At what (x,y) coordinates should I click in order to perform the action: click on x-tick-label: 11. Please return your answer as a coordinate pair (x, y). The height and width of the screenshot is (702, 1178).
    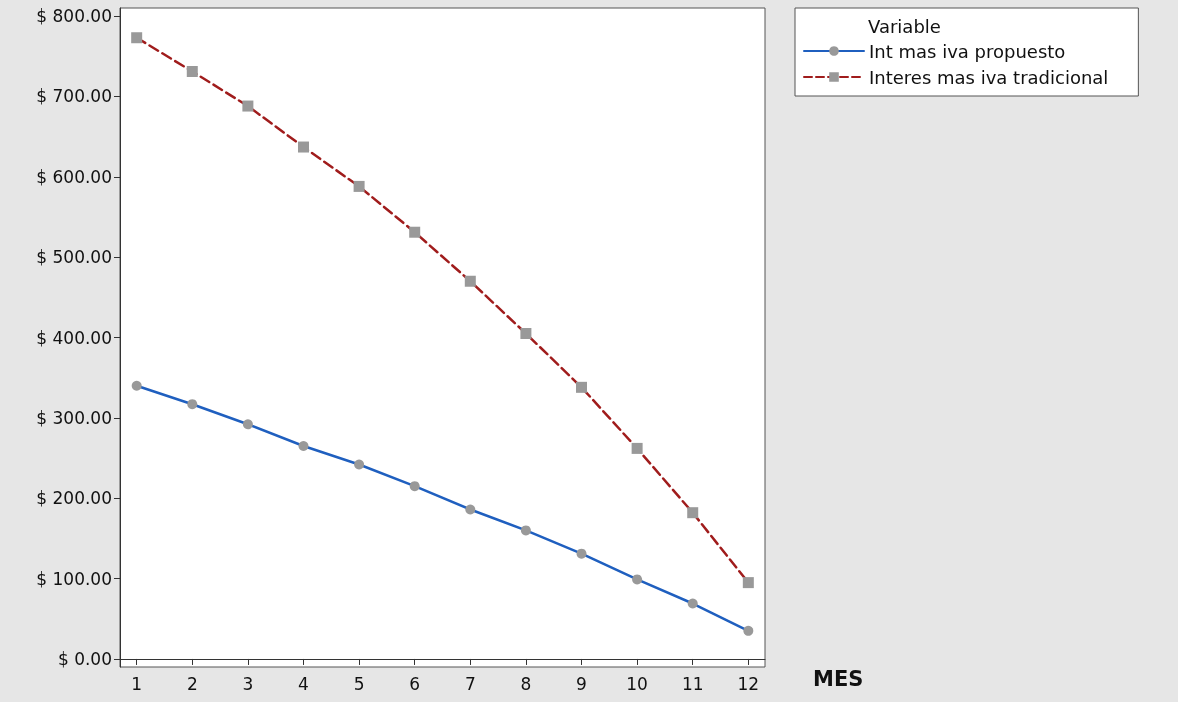
    Looking at the image, I should click on (692, 683).